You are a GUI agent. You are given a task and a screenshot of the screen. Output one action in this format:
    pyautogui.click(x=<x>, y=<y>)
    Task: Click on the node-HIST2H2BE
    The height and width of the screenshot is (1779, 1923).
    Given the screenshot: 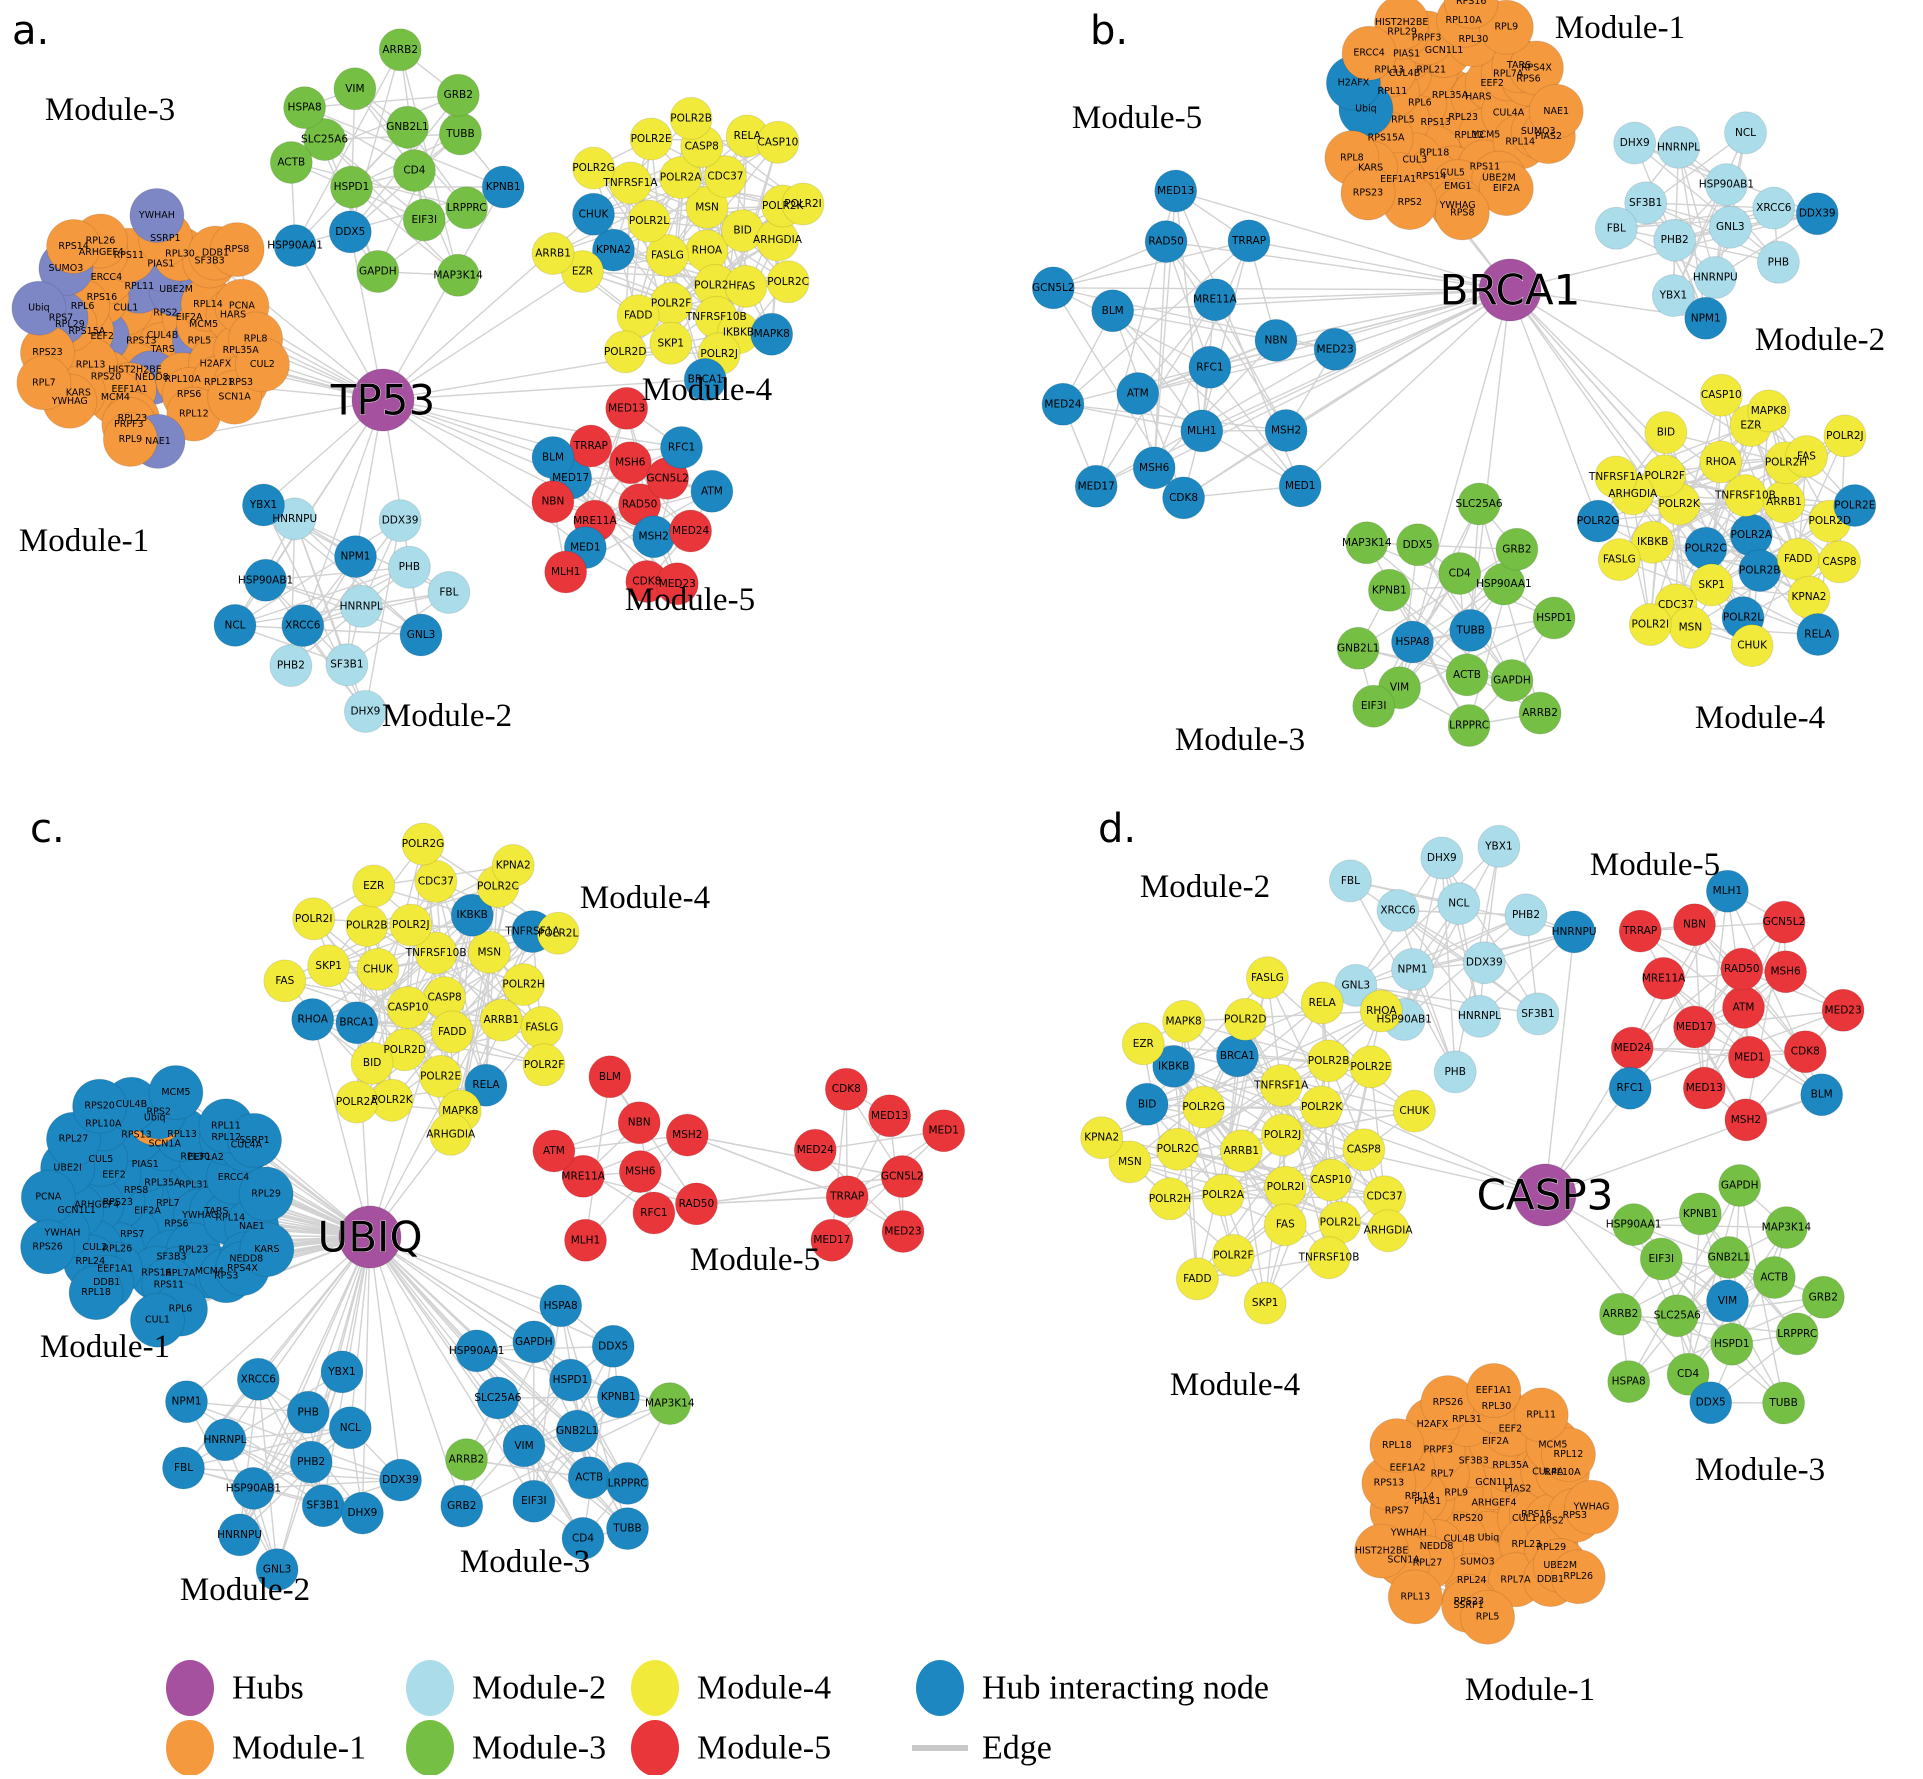 What is the action you would take?
    pyautogui.click(x=1382, y=1551)
    